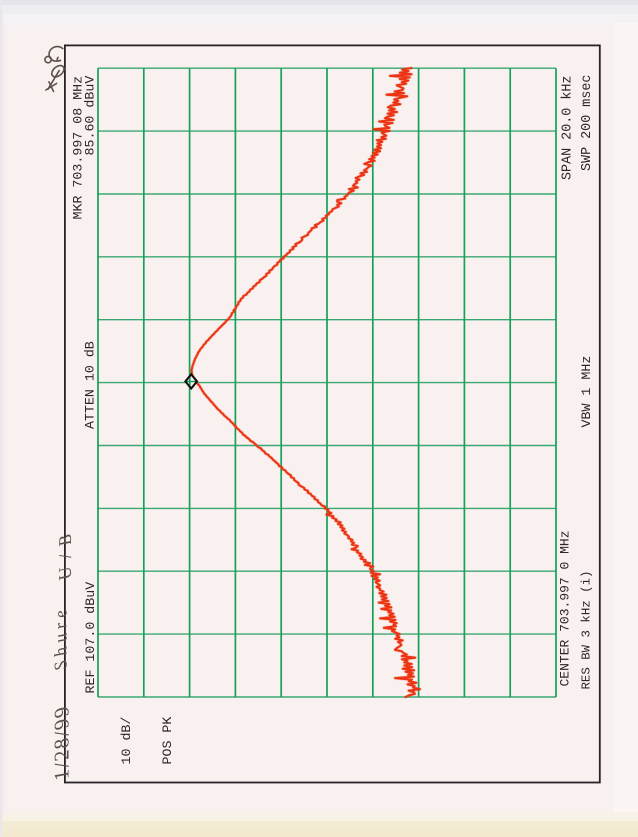 This screenshot has height=837, width=638. What do you see at coordinates (77, 148) in the screenshot?
I see `svg-text: MKR 703.997 08 MHz` at bounding box center [77, 148].